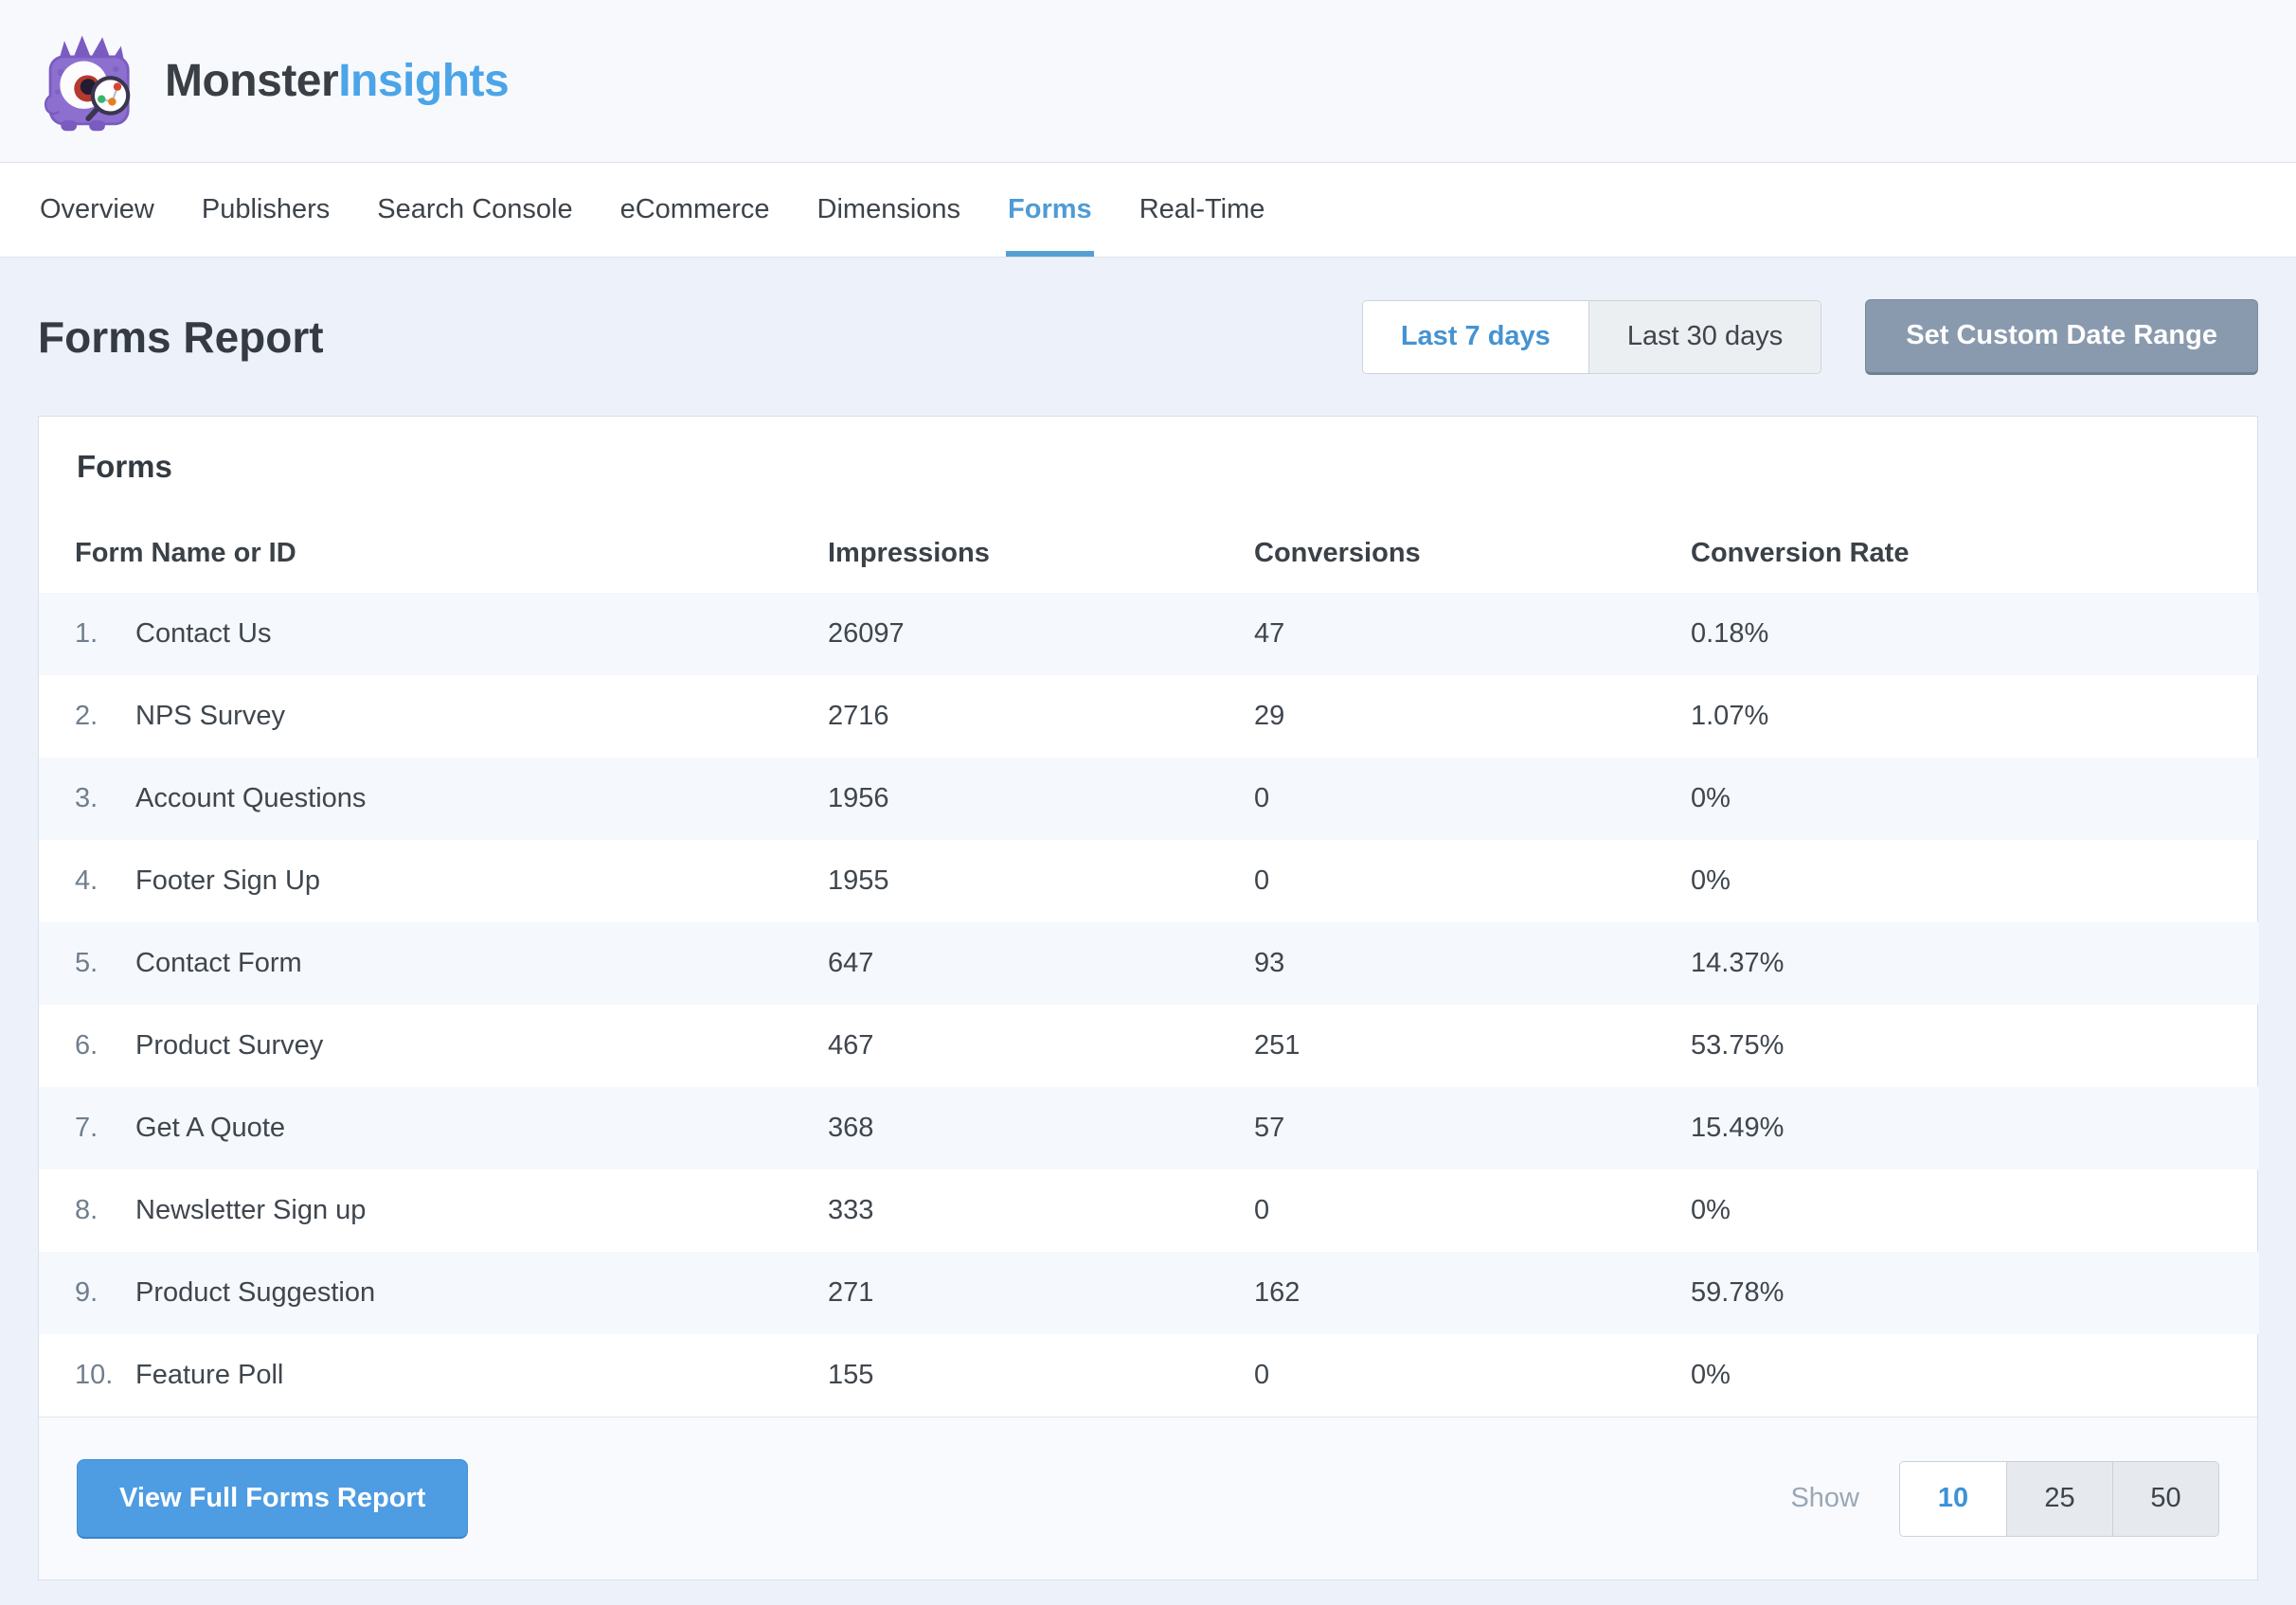 This screenshot has width=2296, height=1605. What do you see at coordinates (1704, 336) in the screenshot?
I see `last-30-days-button: Last 30 days` at bounding box center [1704, 336].